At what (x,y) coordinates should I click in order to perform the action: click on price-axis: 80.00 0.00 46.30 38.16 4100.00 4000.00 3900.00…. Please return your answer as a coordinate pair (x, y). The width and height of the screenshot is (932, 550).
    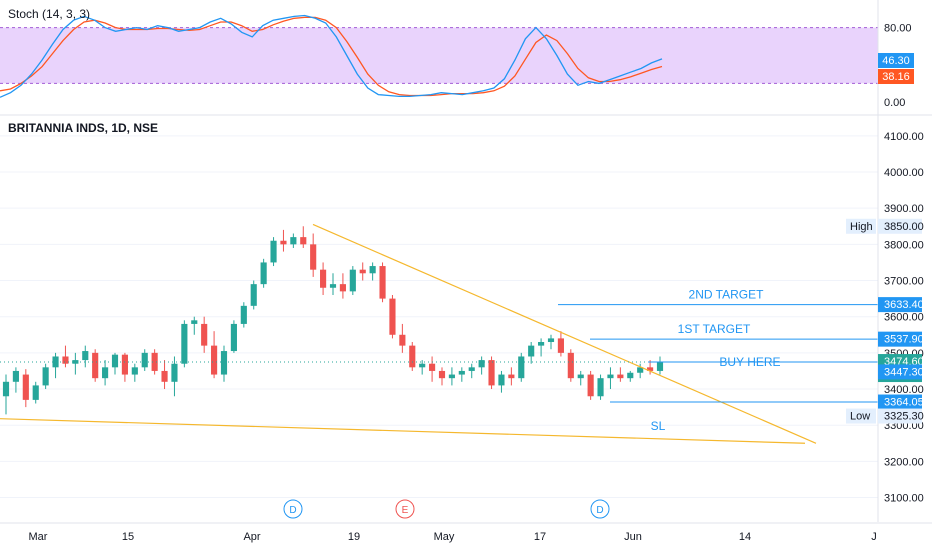
    Looking at the image, I should click on (886, 261).